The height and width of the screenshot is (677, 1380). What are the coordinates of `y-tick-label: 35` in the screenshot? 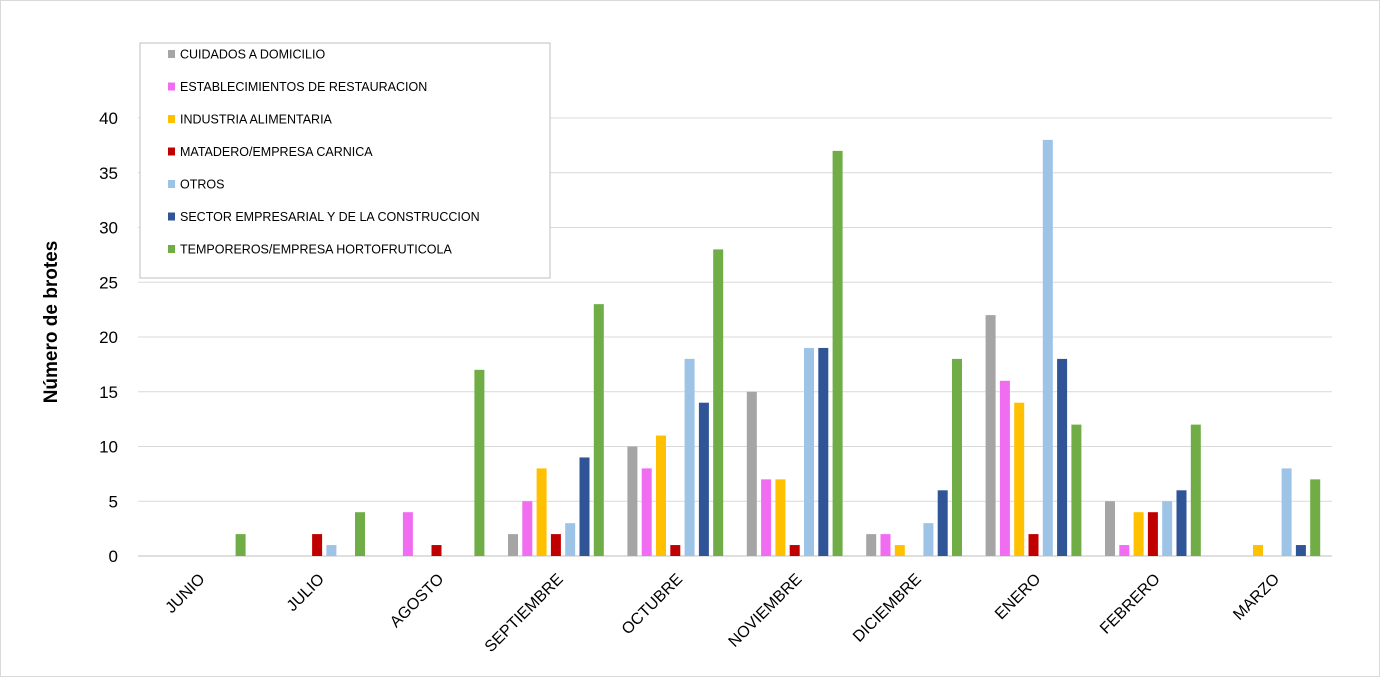 It's located at (108, 173).